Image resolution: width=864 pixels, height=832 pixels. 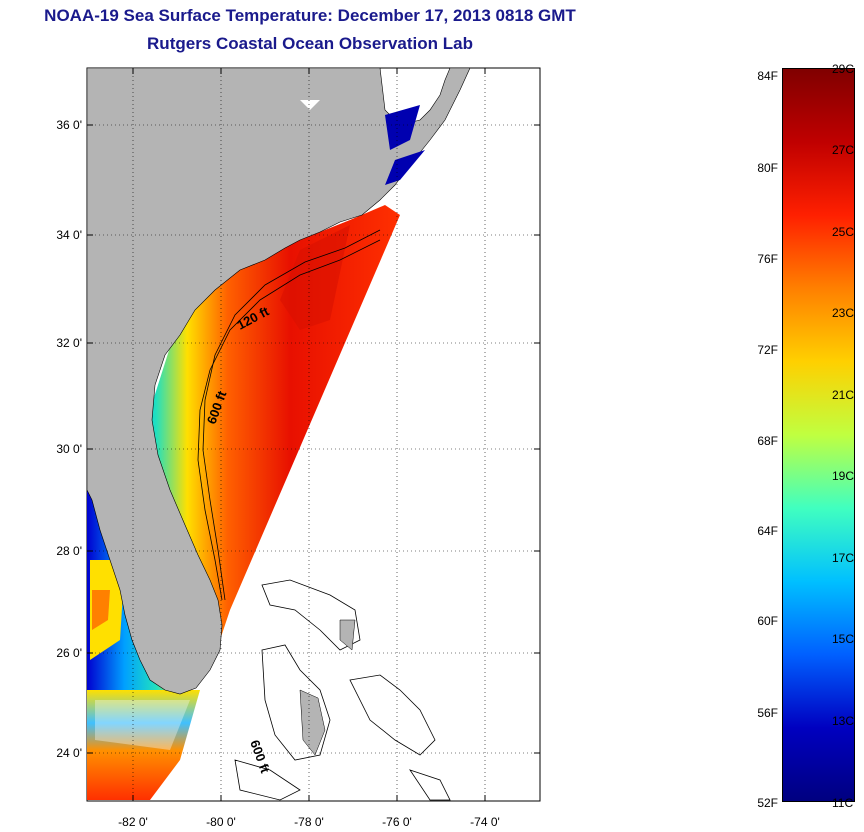 What do you see at coordinates (485, 822) in the screenshot?
I see `lon-label: -74 0'` at bounding box center [485, 822].